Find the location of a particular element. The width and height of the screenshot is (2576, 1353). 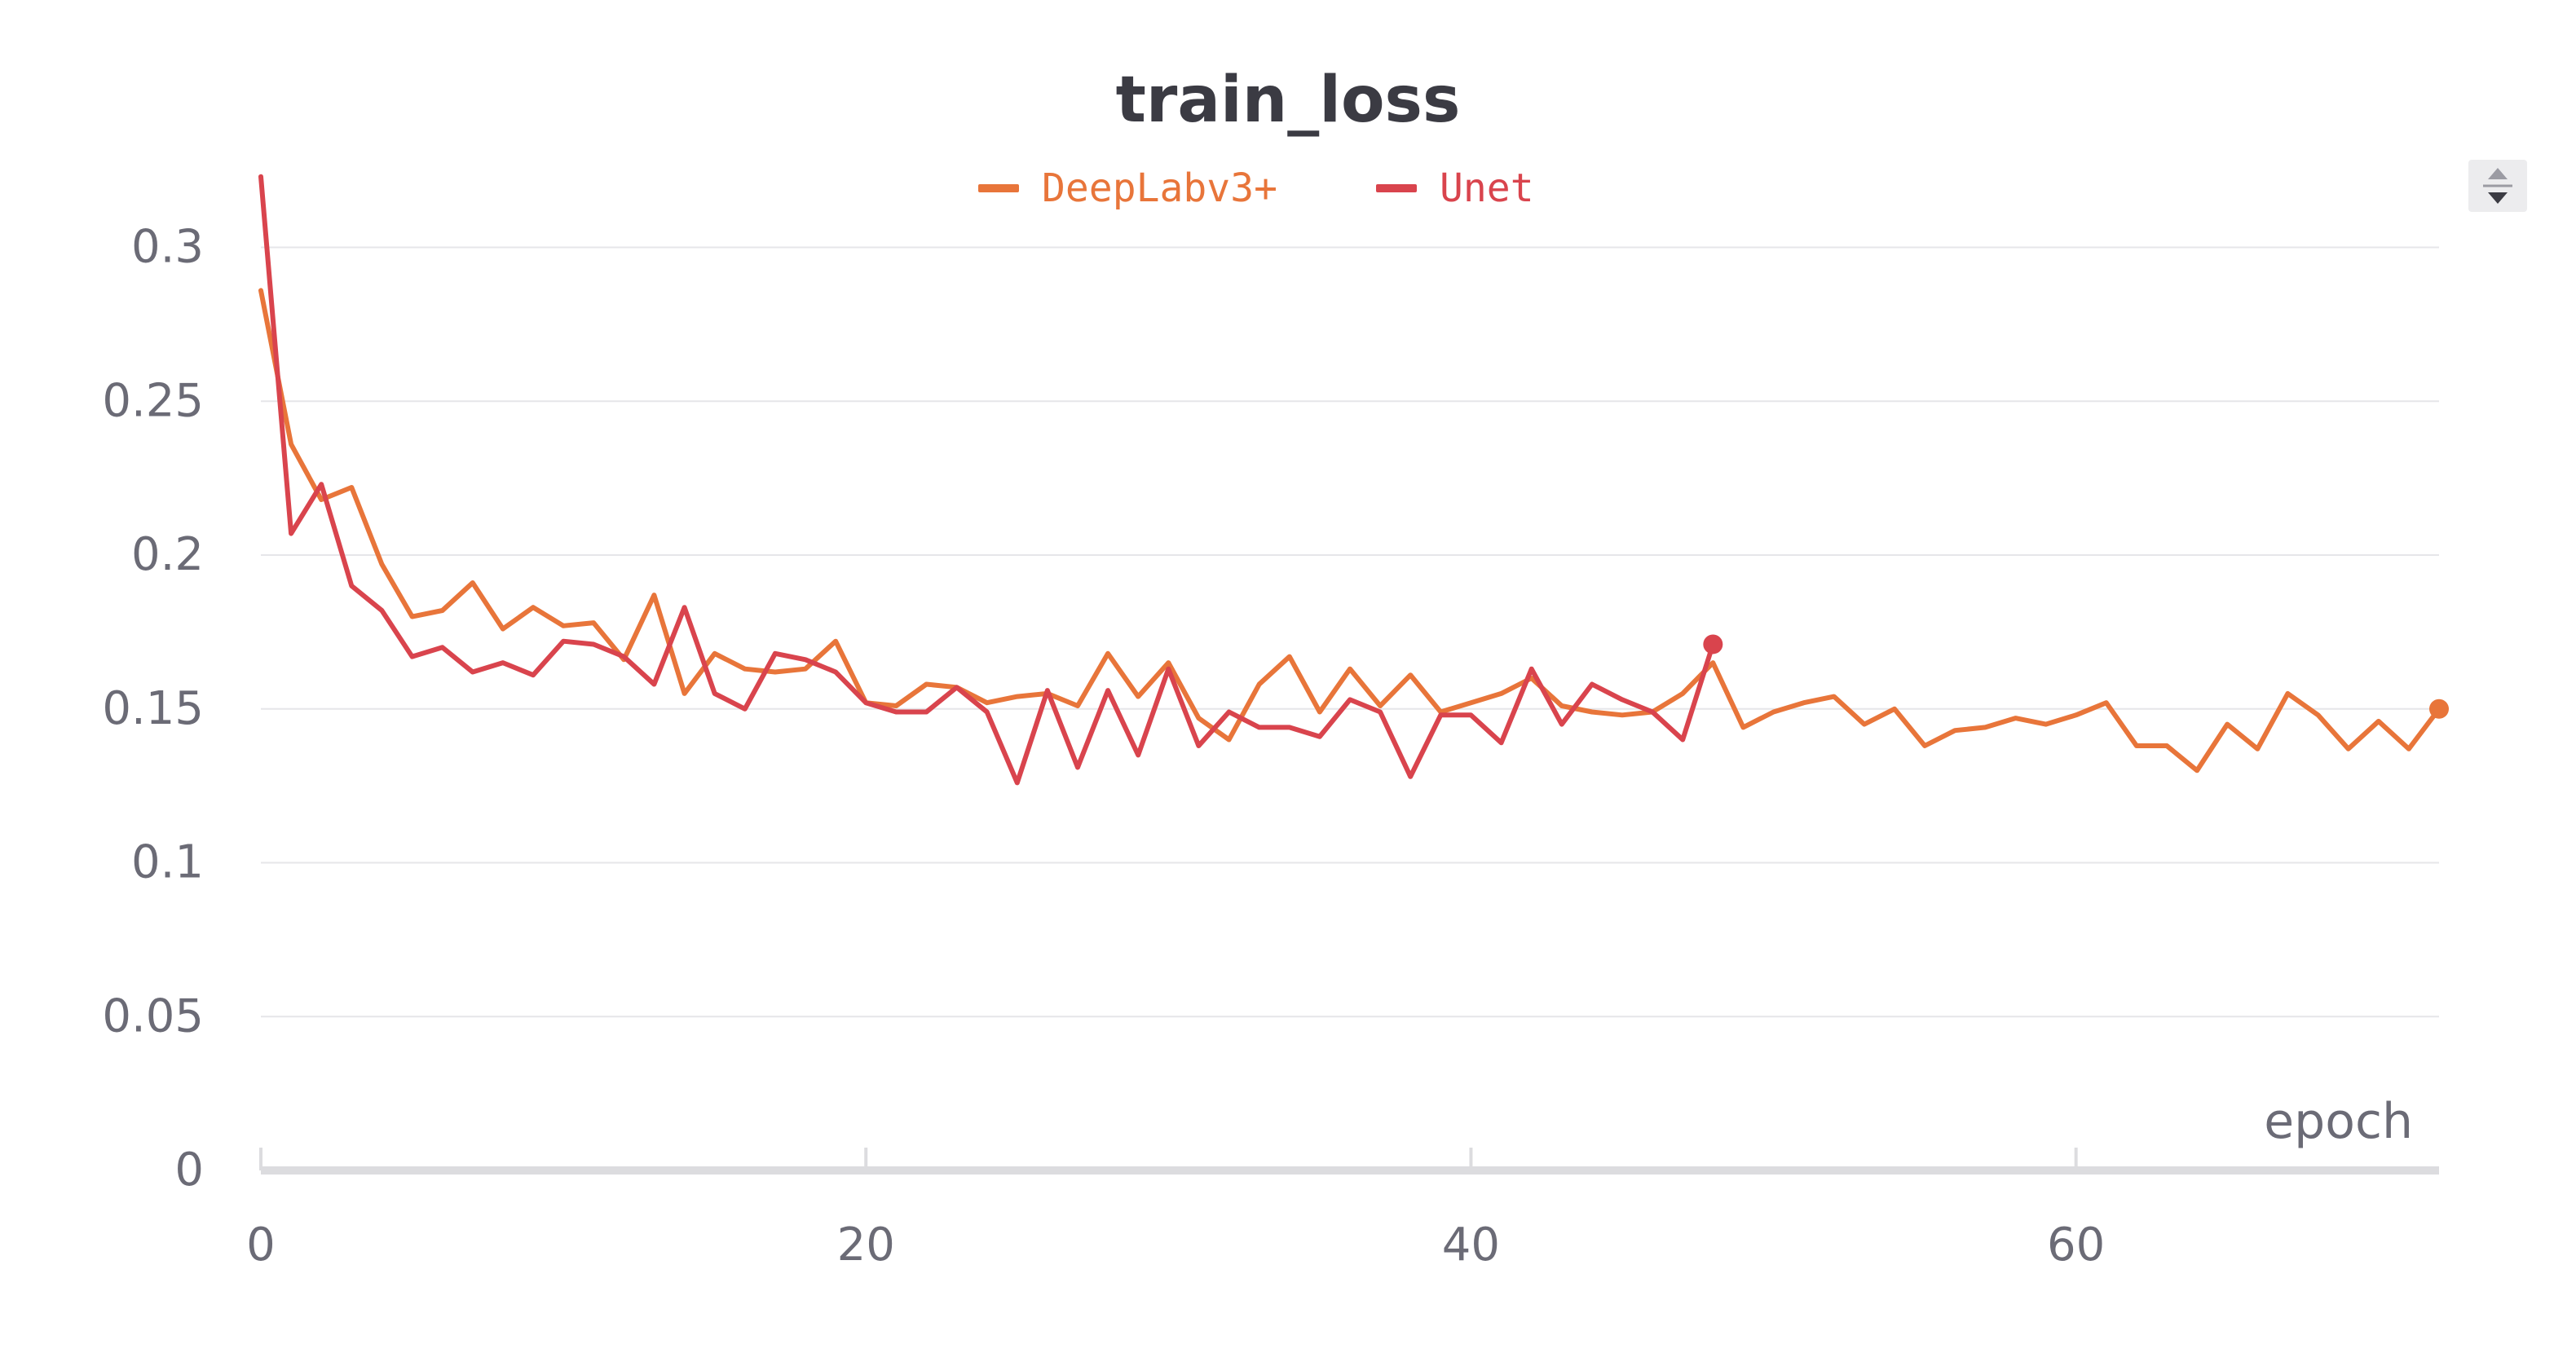

x-tick-label: 0 is located at coordinates (261, 1245).